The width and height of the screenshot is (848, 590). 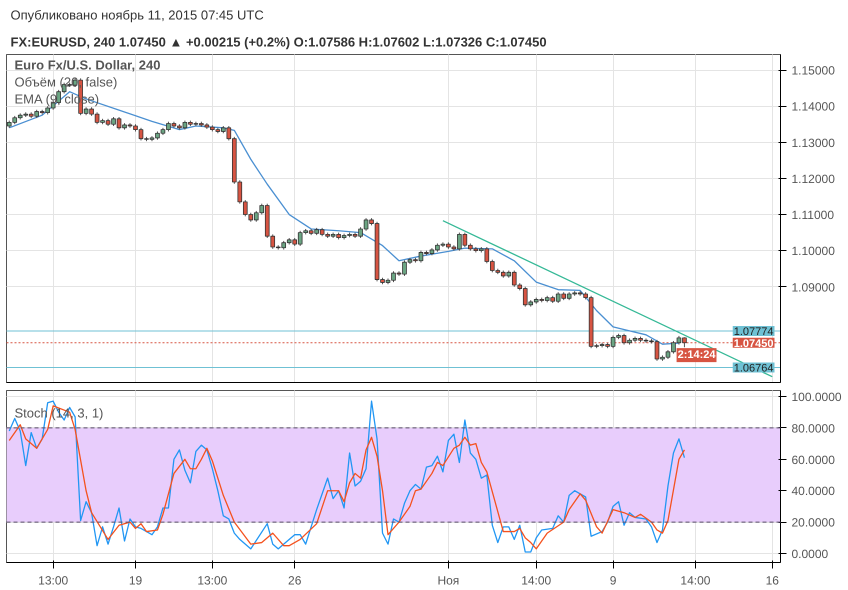 What do you see at coordinates (814, 491) in the screenshot?
I see `y-tick-label: 40.0000` at bounding box center [814, 491].